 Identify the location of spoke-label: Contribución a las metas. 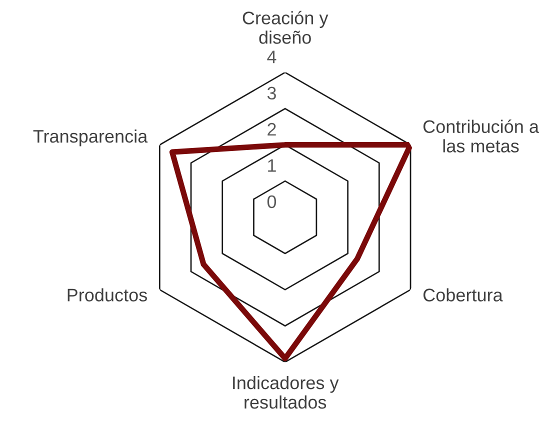
(481, 136).